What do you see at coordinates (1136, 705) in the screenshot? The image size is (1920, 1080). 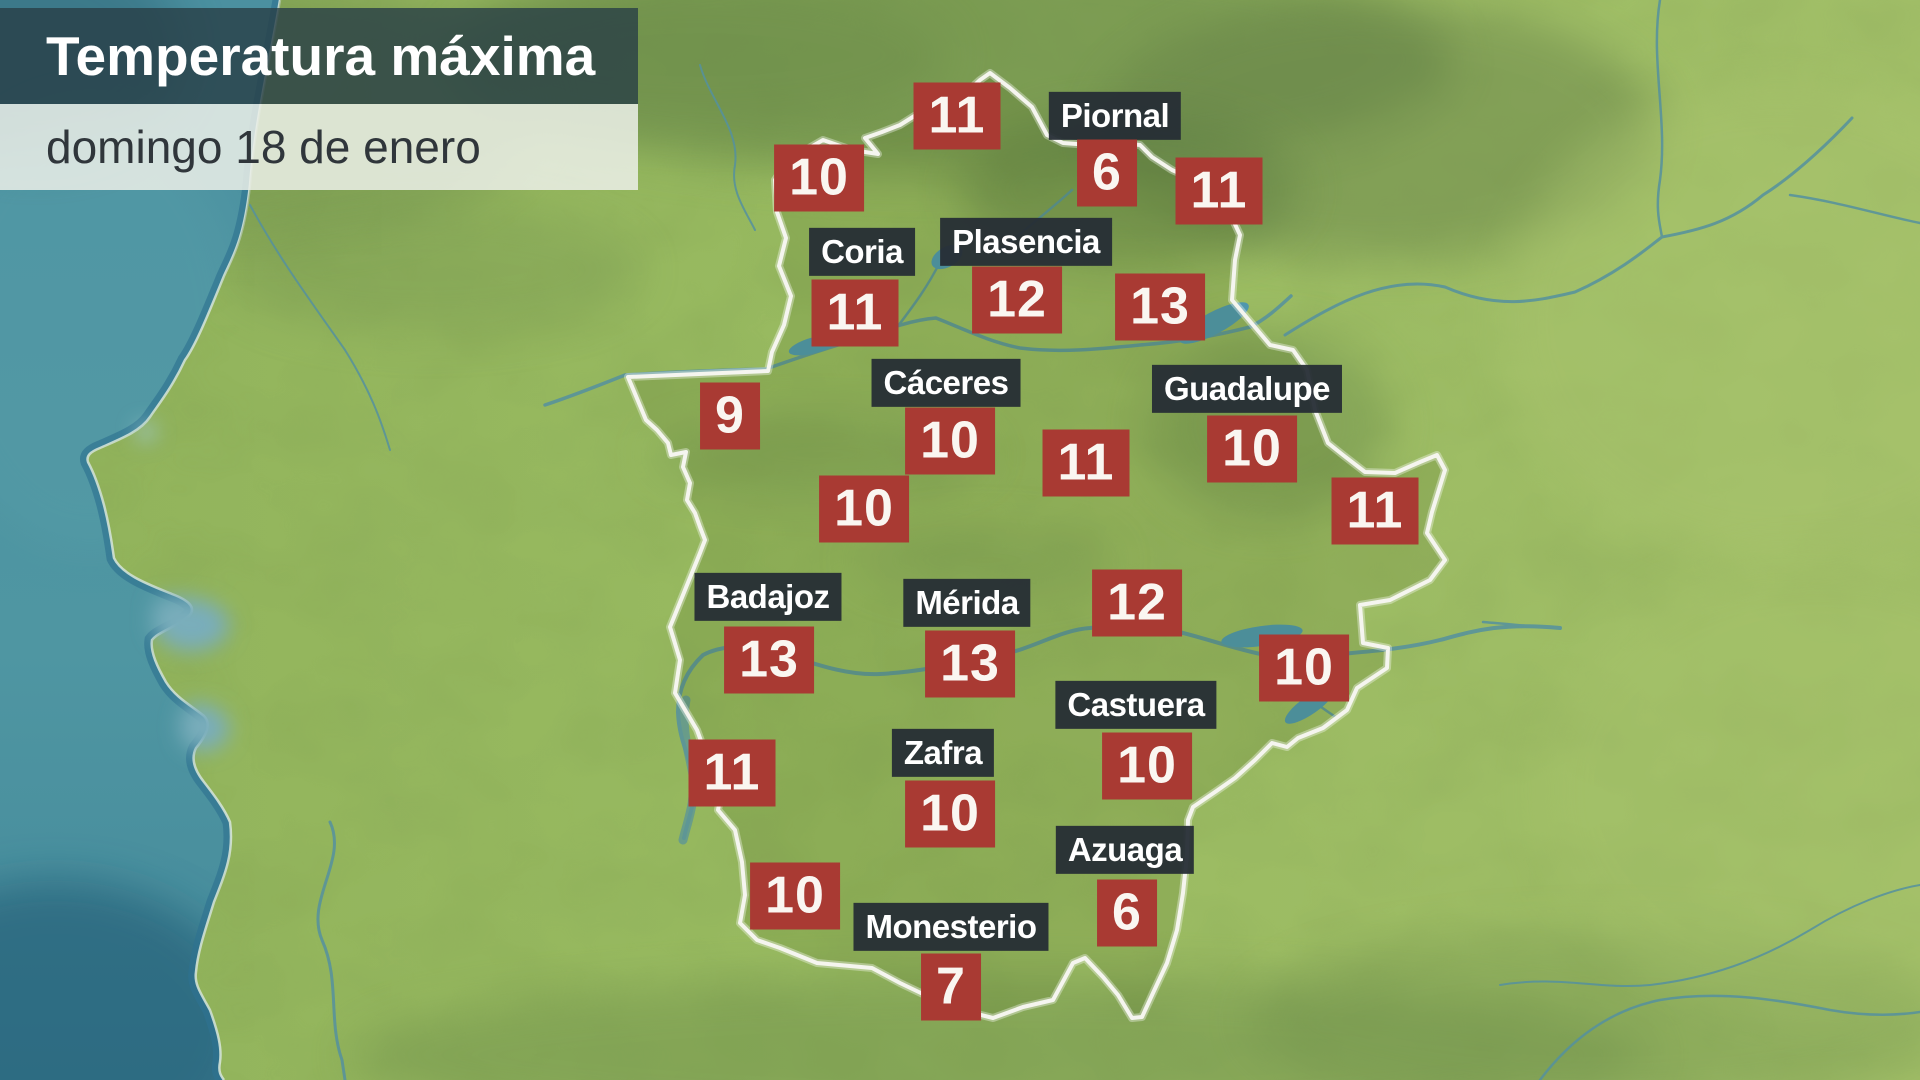 I see `city-label-castuera: Castuera` at bounding box center [1136, 705].